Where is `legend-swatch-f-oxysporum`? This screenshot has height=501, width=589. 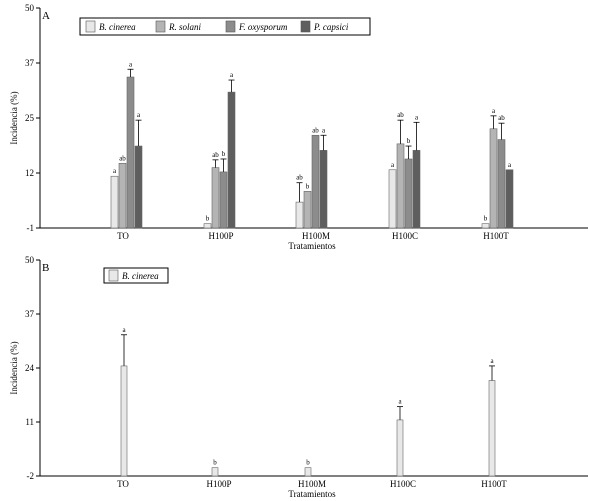 legend-swatch-f-oxysporum is located at coordinates (230, 26).